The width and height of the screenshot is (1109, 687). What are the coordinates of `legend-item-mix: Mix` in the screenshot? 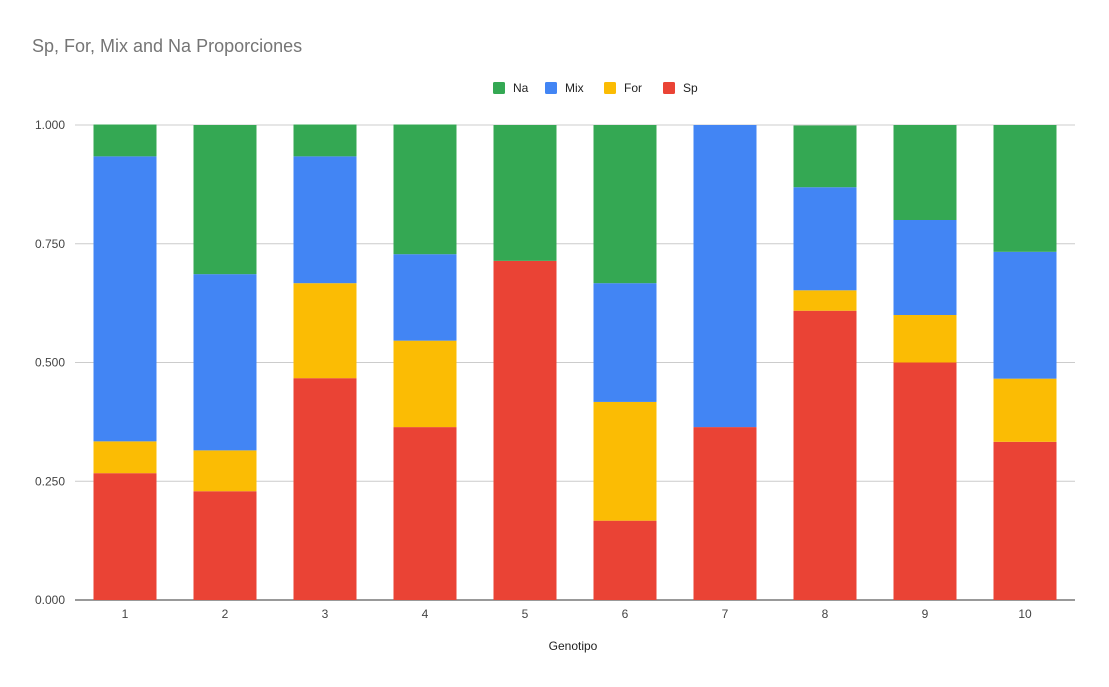 It's located at (564, 88).